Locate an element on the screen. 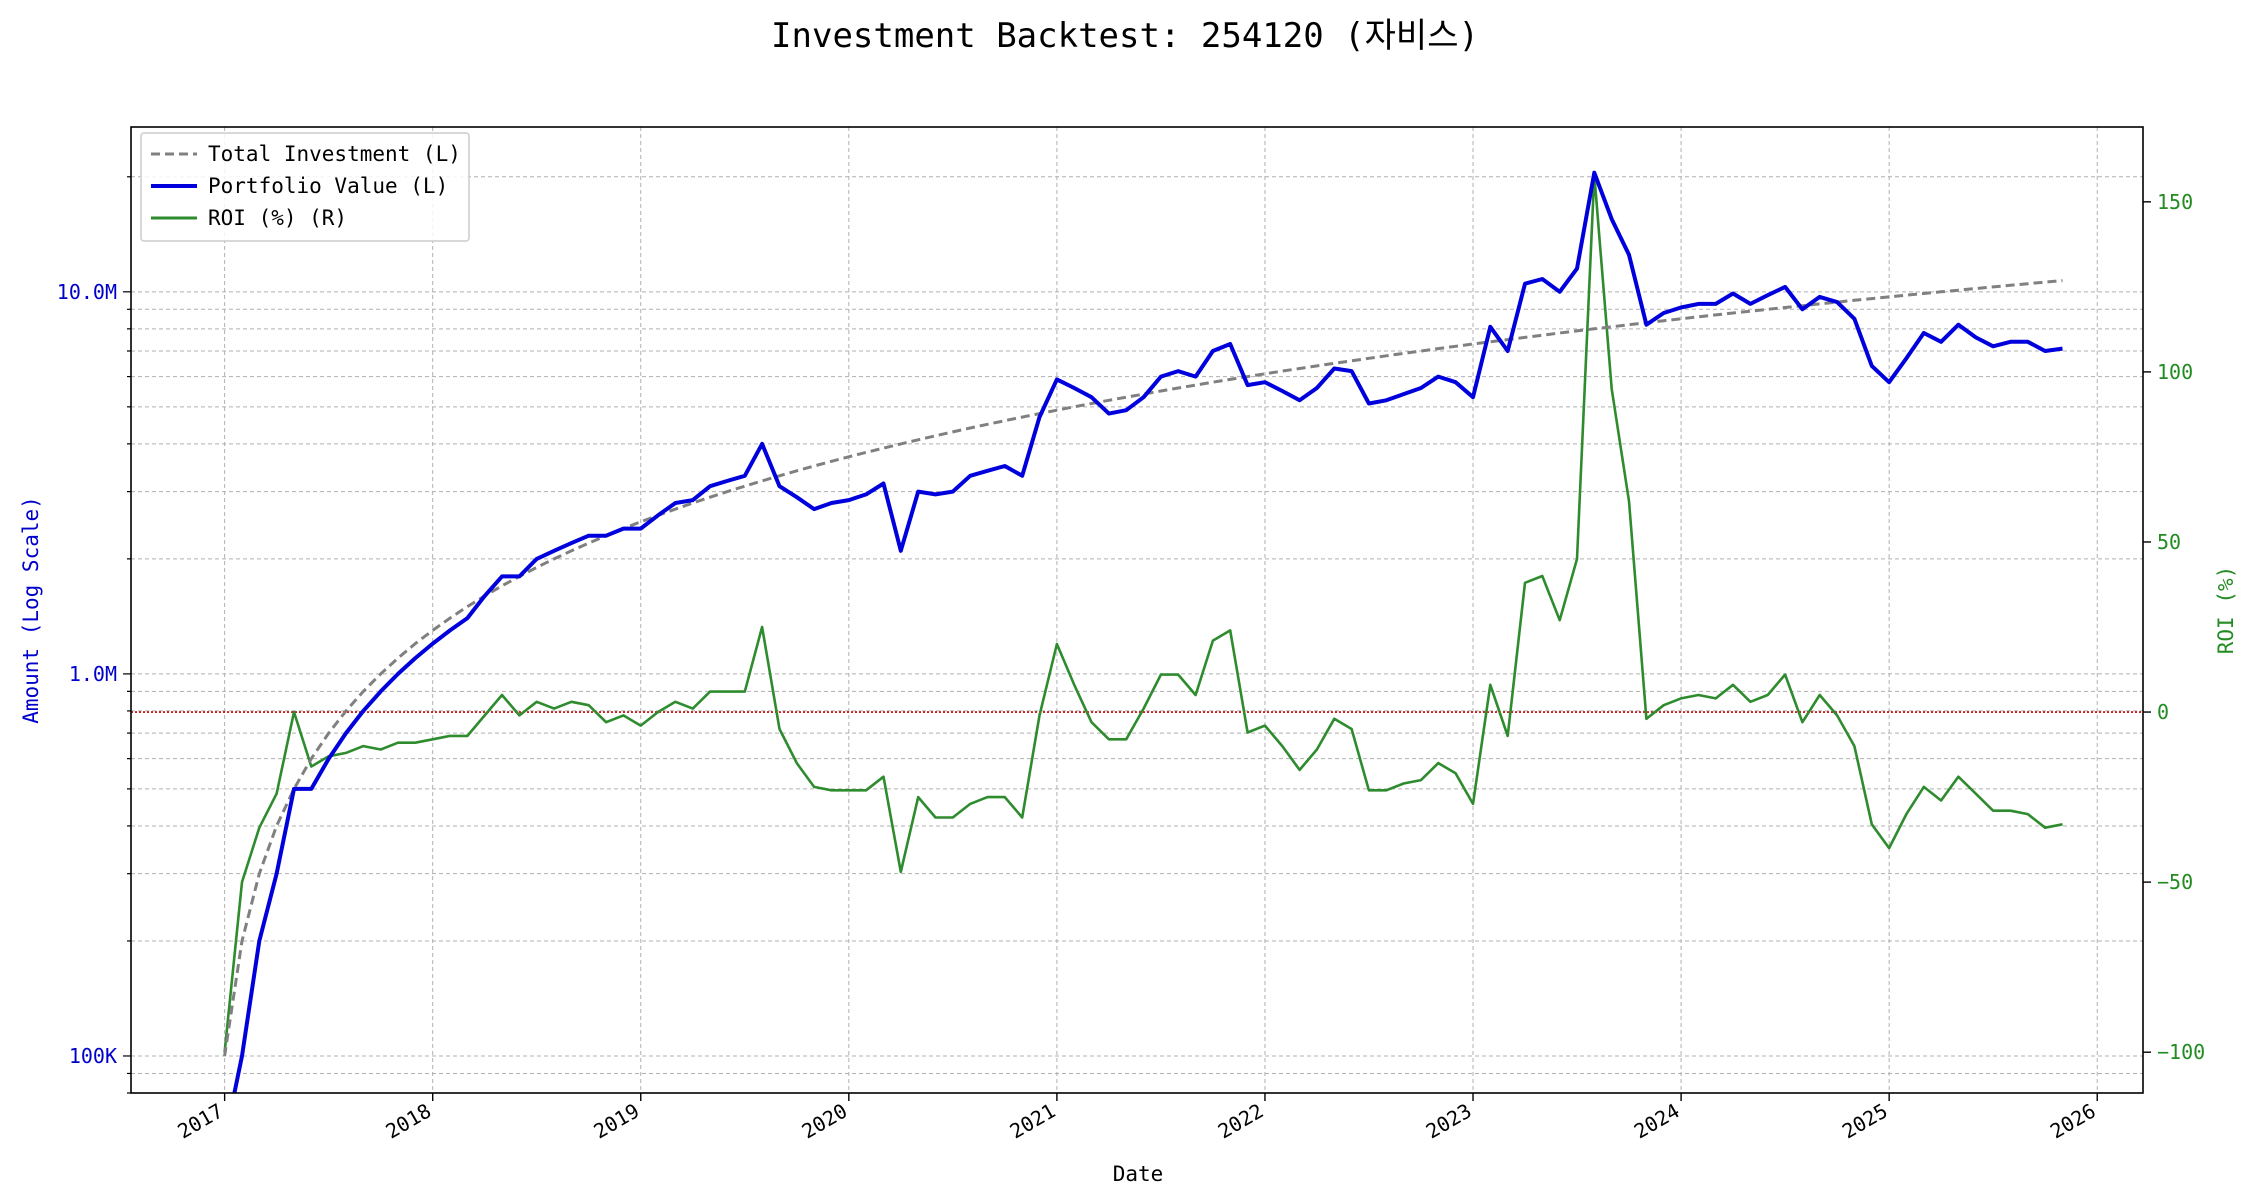 This screenshot has height=1200, width=2250. right-tick-label: 150 is located at coordinates (2175, 202).